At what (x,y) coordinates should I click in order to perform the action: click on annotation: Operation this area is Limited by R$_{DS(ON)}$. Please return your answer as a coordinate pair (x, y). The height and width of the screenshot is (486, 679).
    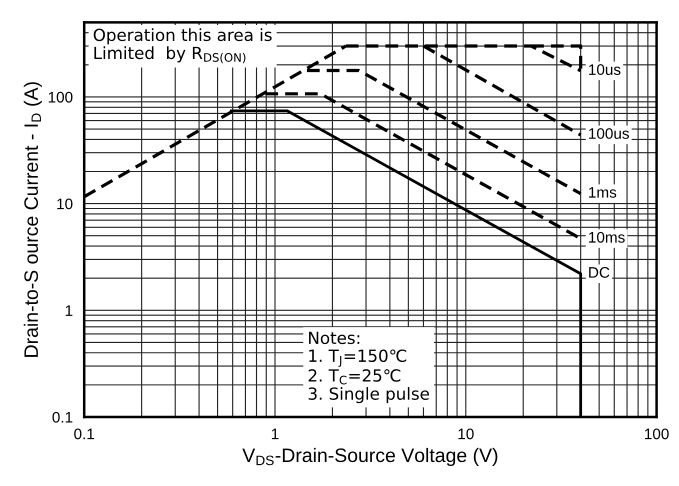
    Looking at the image, I should click on (183, 46).